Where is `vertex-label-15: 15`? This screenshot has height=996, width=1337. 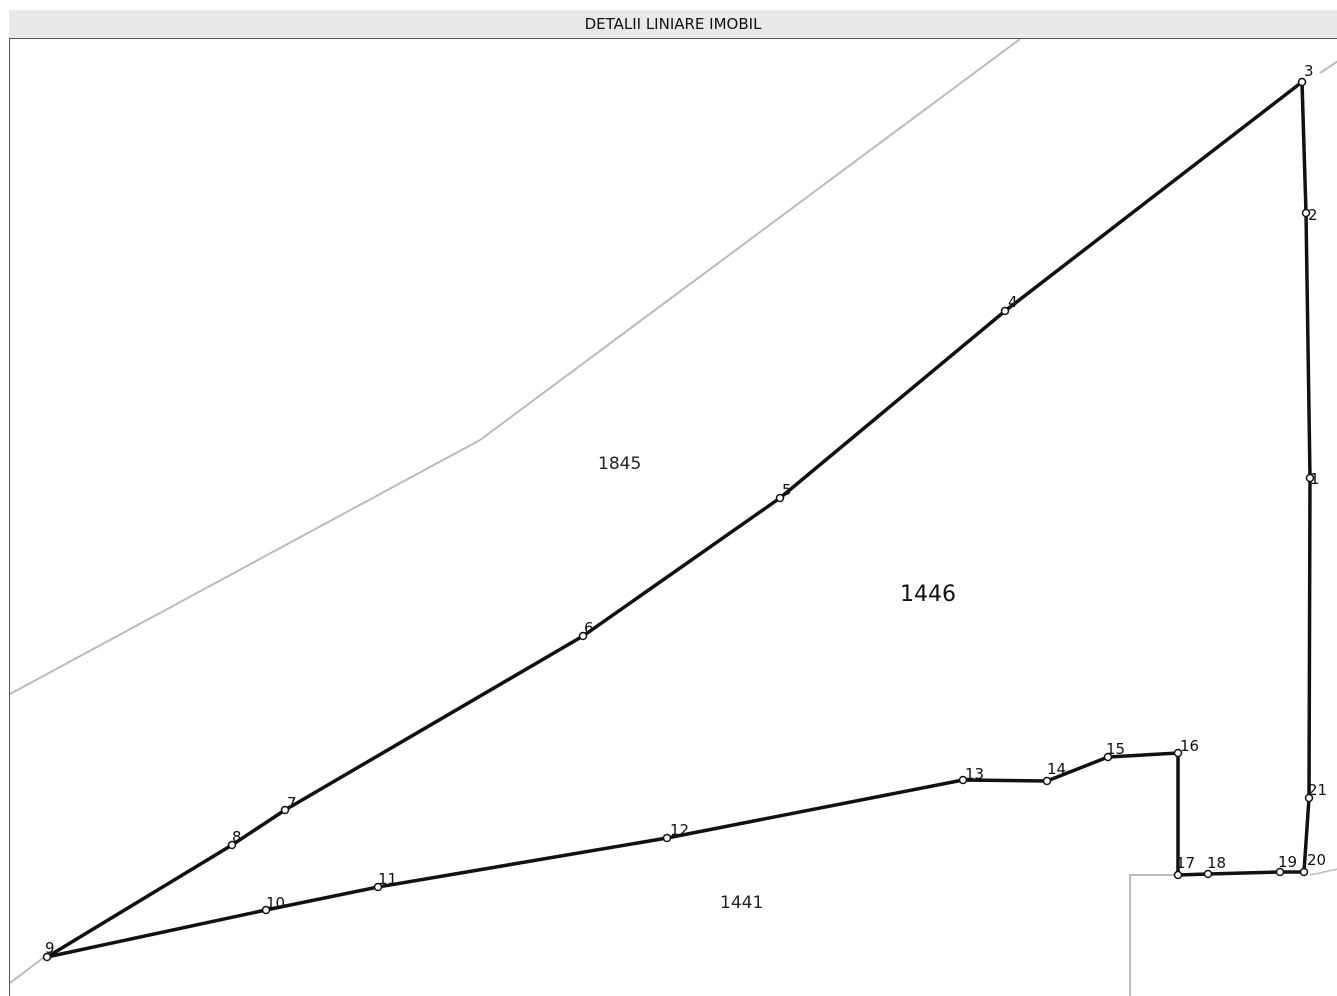 vertex-label-15: 15 is located at coordinates (1115, 749).